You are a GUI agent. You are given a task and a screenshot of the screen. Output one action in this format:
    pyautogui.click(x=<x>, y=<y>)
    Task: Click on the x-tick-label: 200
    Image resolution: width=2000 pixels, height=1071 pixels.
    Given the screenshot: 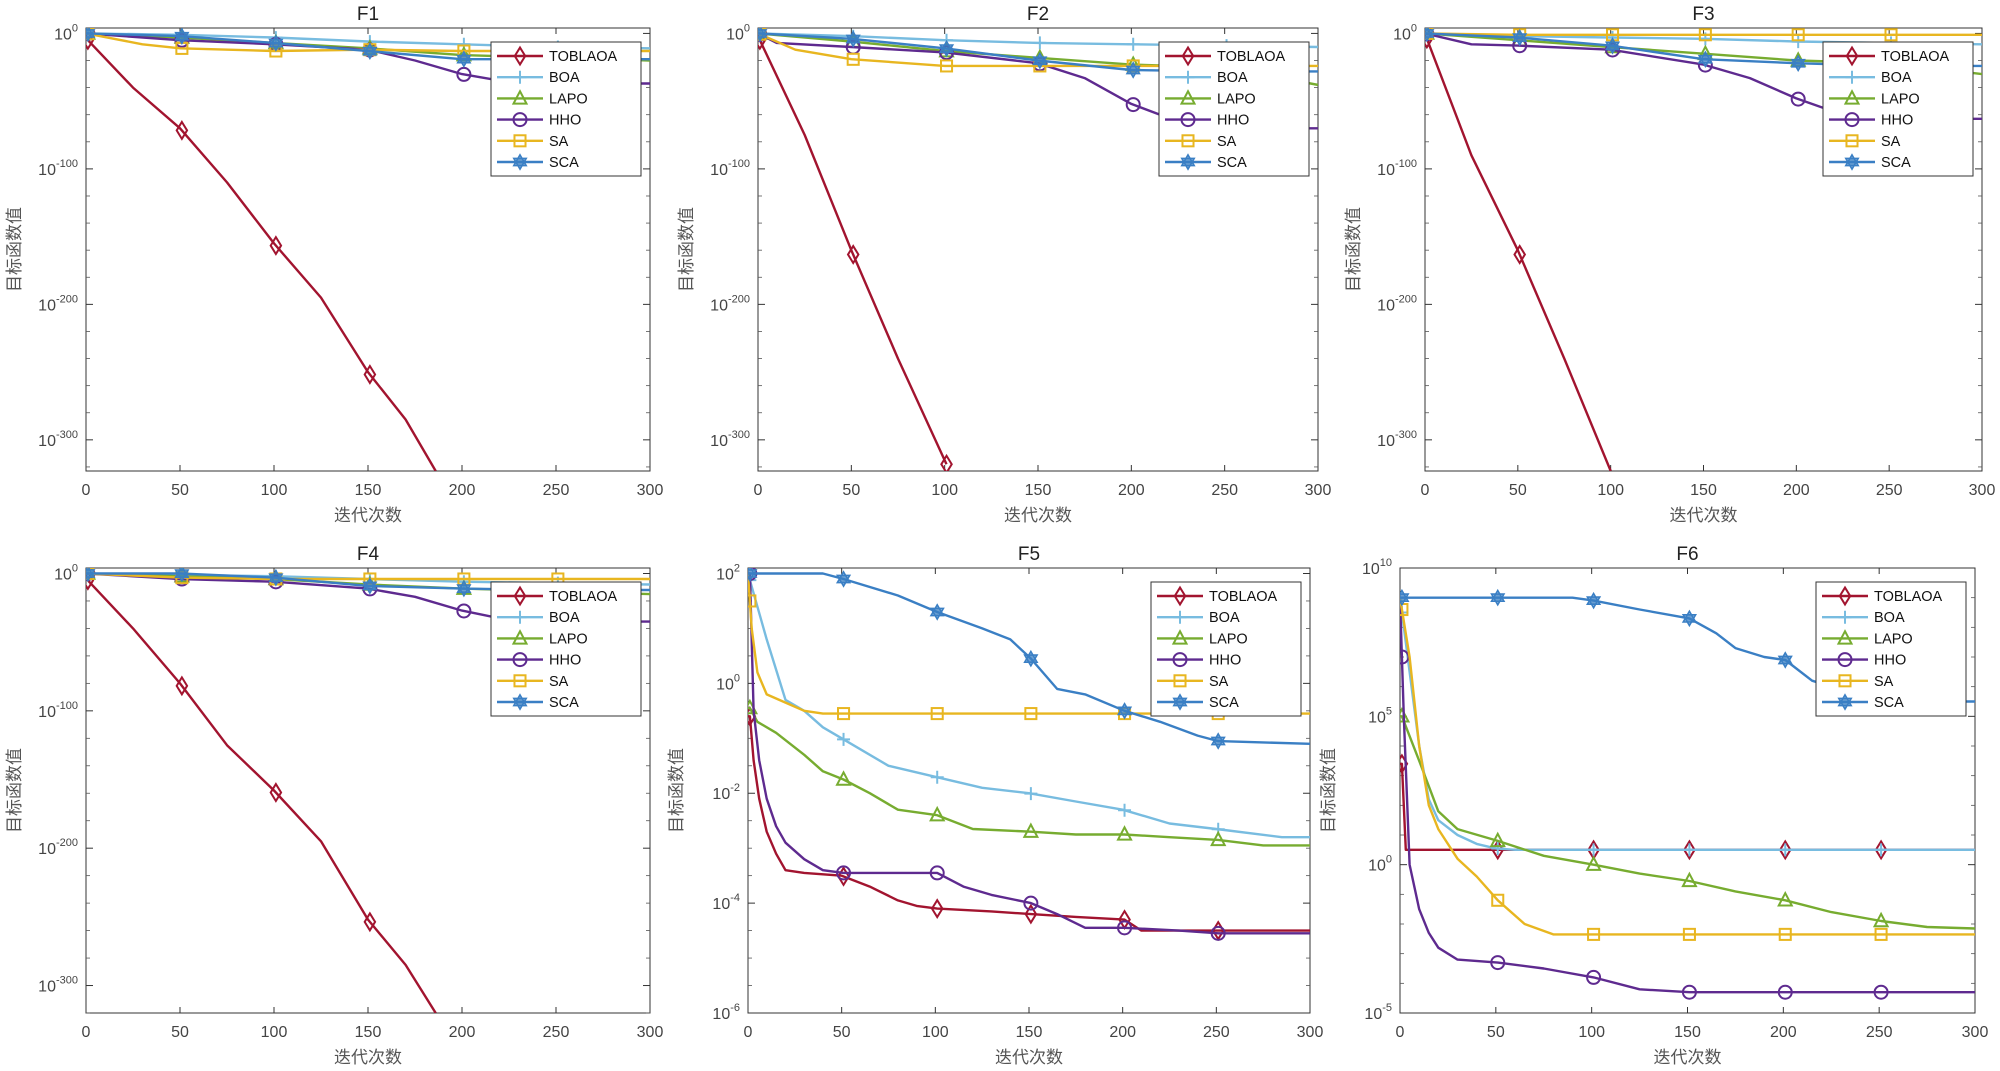 What is the action you would take?
    pyautogui.click(x=1783, y=1032)
    